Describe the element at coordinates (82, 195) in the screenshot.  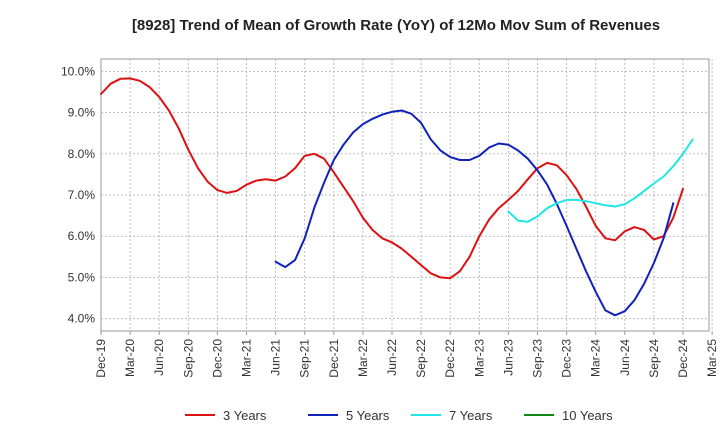
I see `y-tick-label: 7.0%` at that location.